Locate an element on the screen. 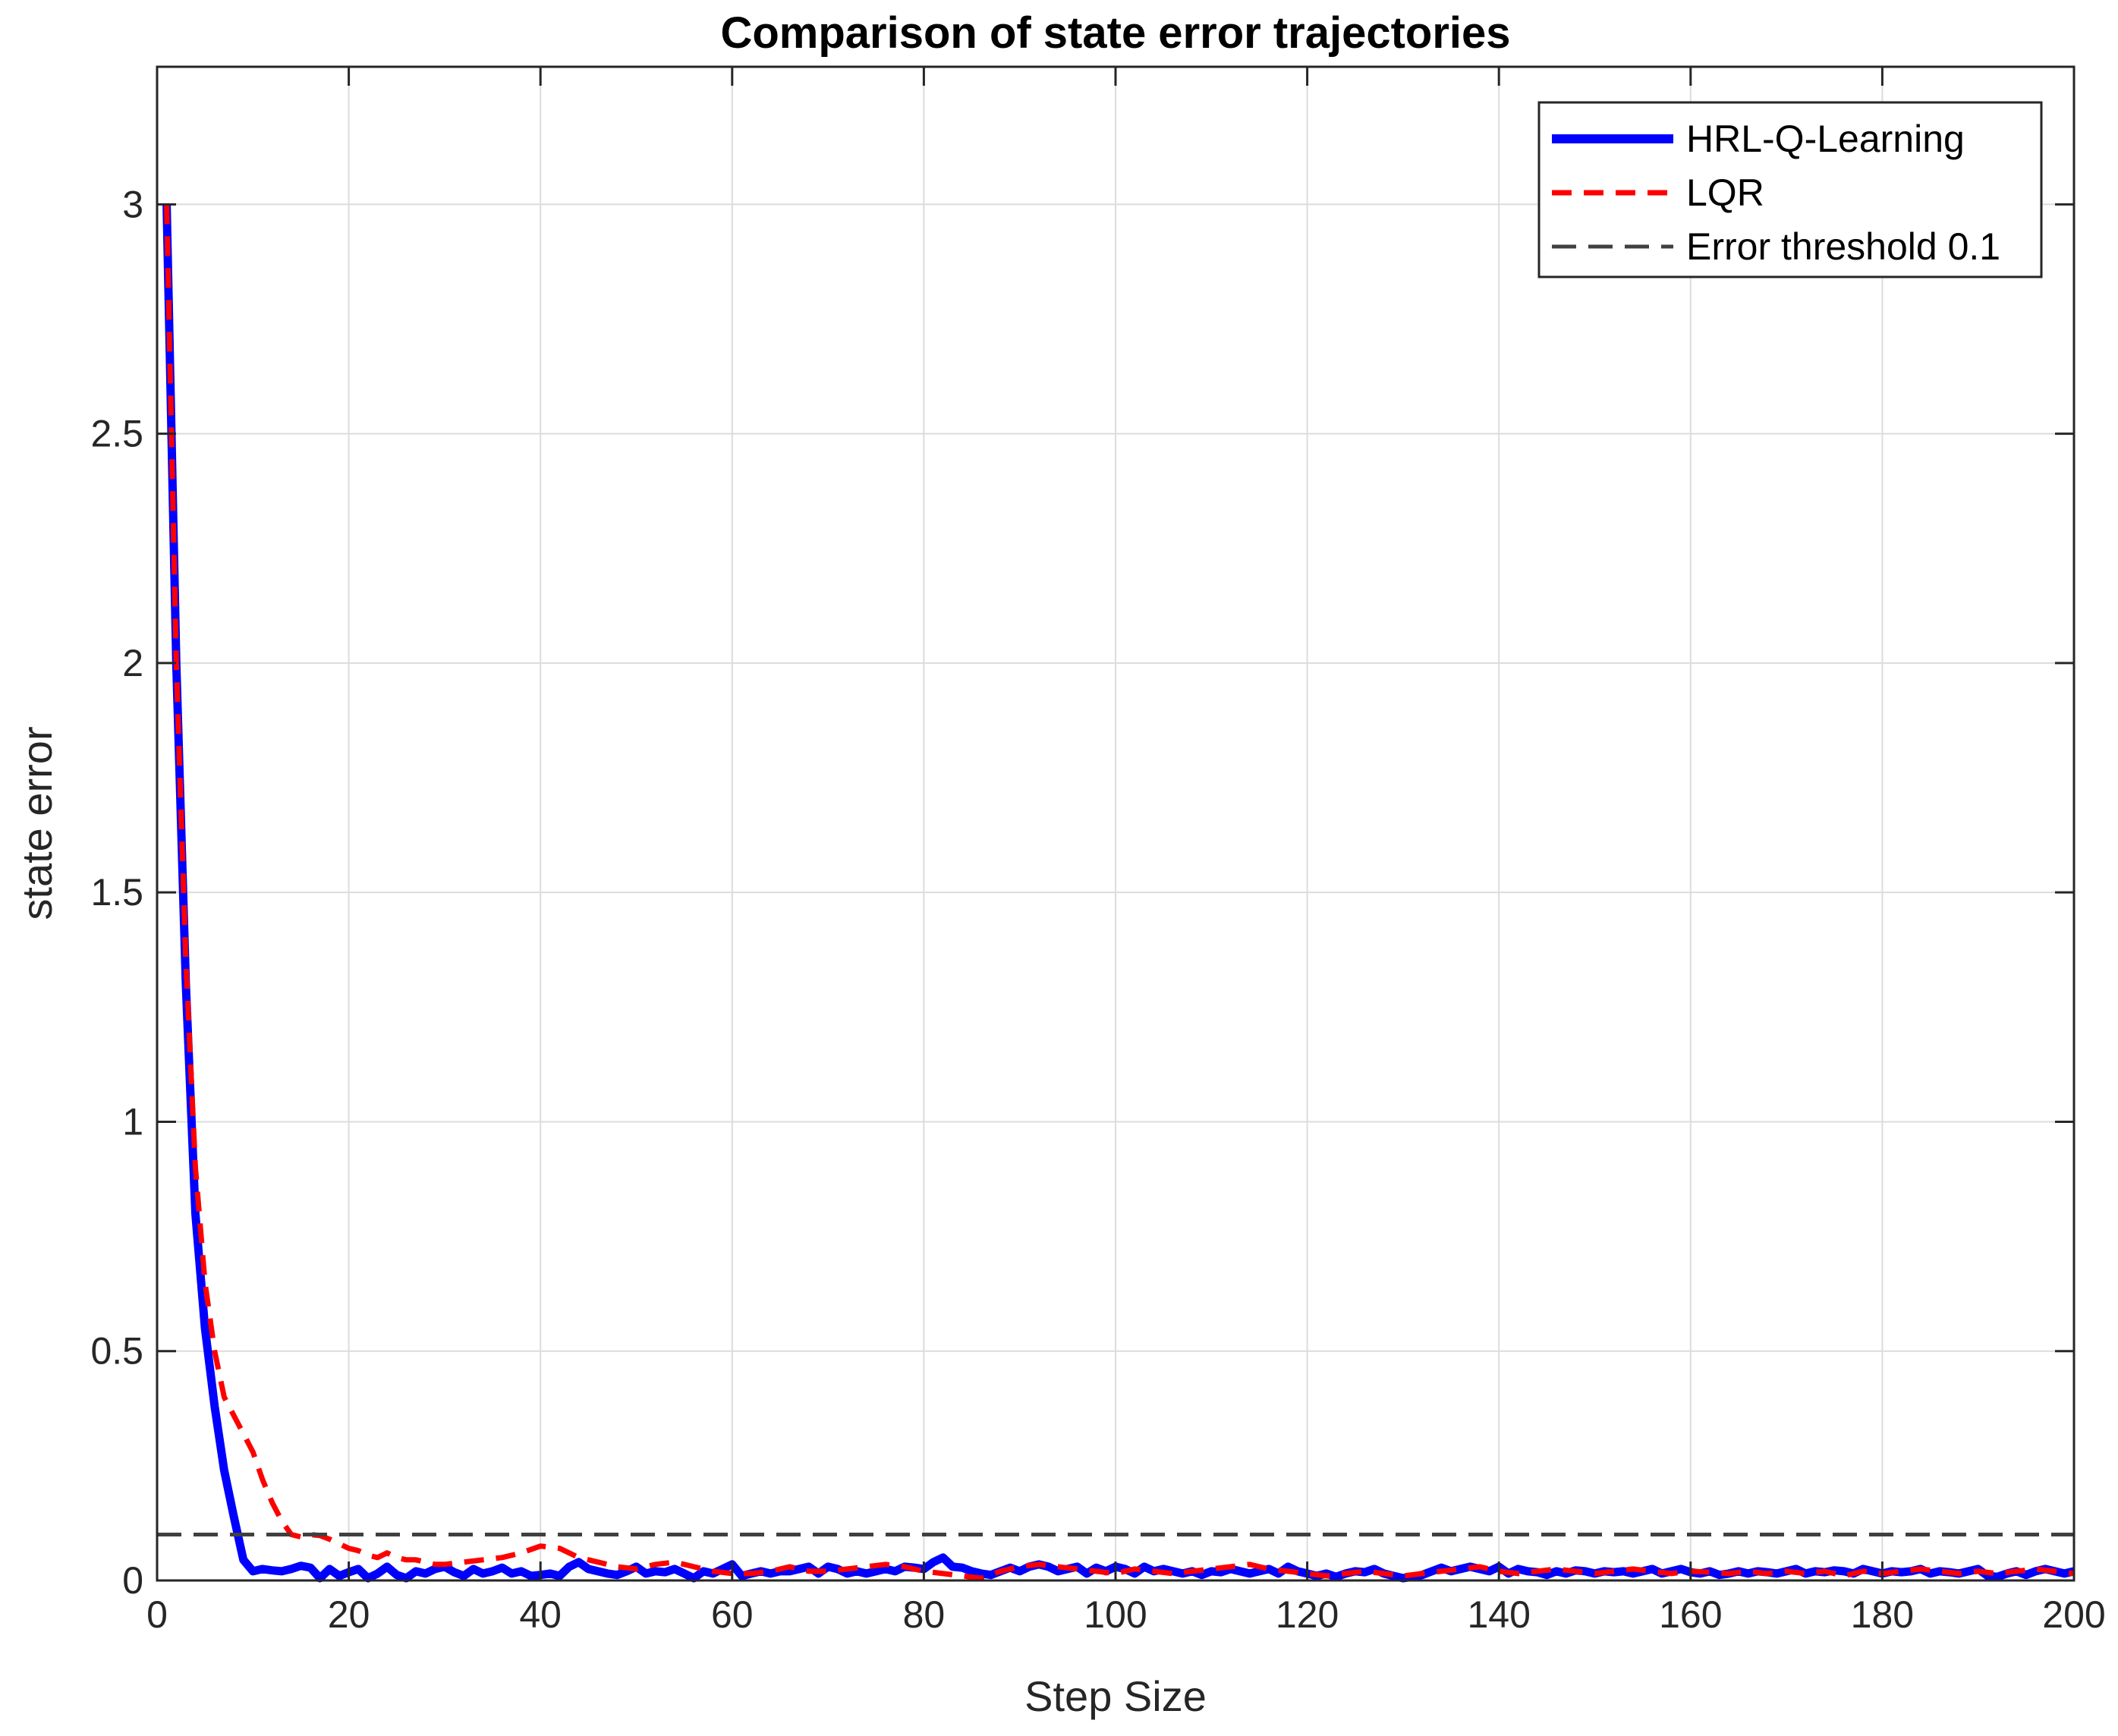  legend-box is located at coordinates (1790, 189).